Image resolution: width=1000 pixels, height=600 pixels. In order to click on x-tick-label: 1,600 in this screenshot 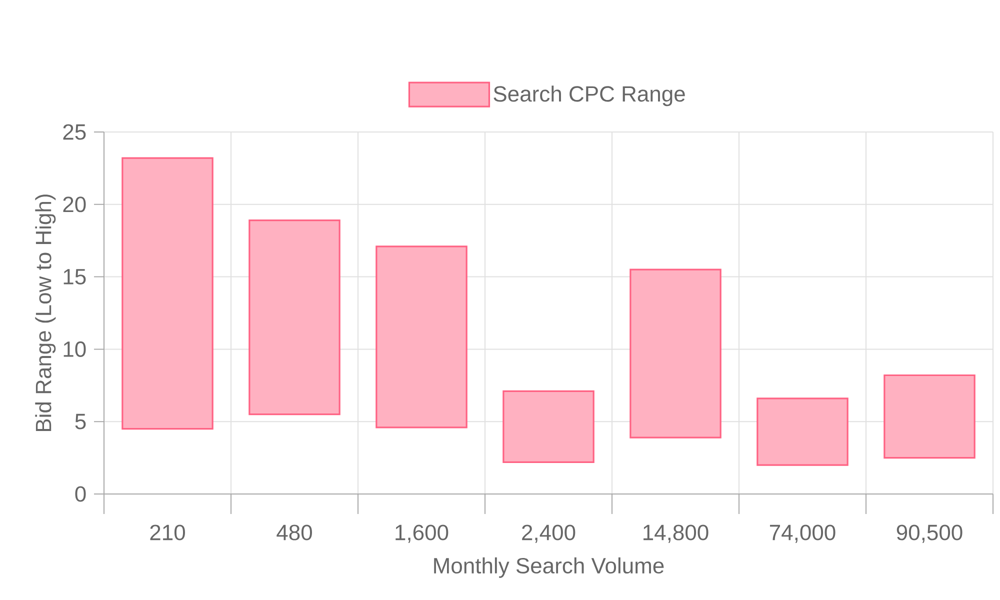, I will do `click(422, 533)`.